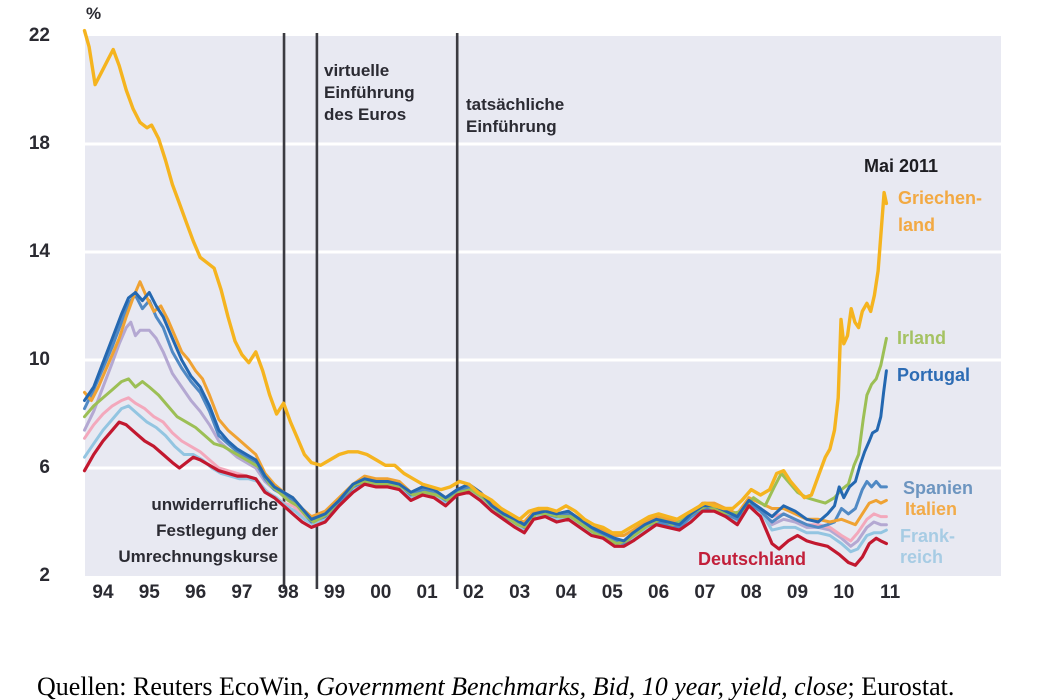 The image size is (1058, 700). What do you see at coordinates (612, 592) in the screenshot?
I see `x-axis-tick-05: 05` at bounding box center [612, 592].